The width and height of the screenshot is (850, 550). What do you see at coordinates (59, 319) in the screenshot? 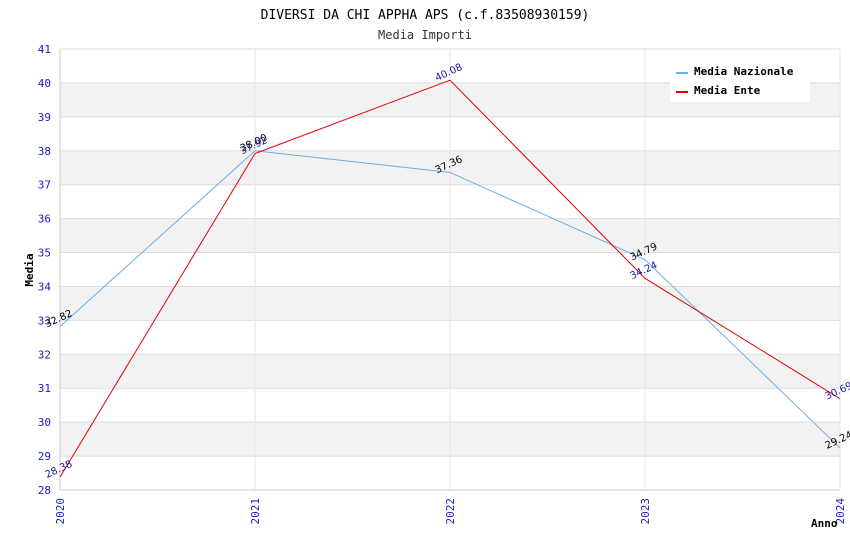
I see `data-label-media-nazionale: 32.82` at bounding box center [59, 319].